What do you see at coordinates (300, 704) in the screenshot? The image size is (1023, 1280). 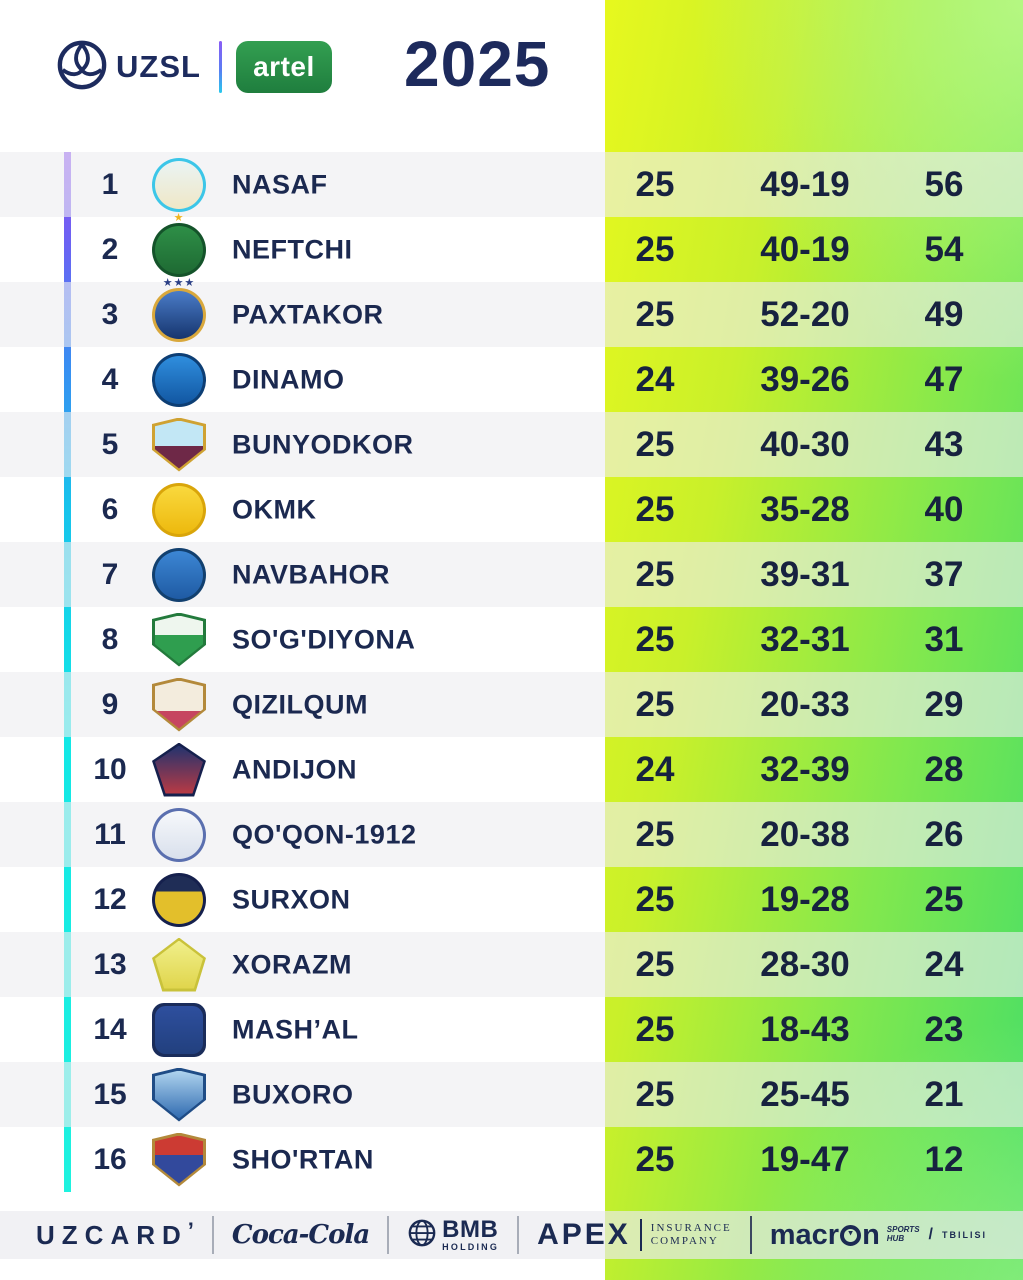 I see `club-name: QIZILQUM` at bounding box center [300, 704].